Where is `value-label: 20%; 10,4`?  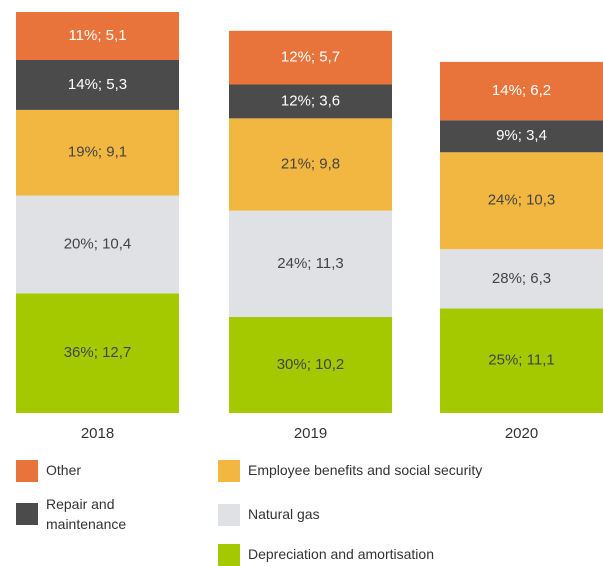
value-label: 20%; 10,4 is located at coordinates (98, 243).